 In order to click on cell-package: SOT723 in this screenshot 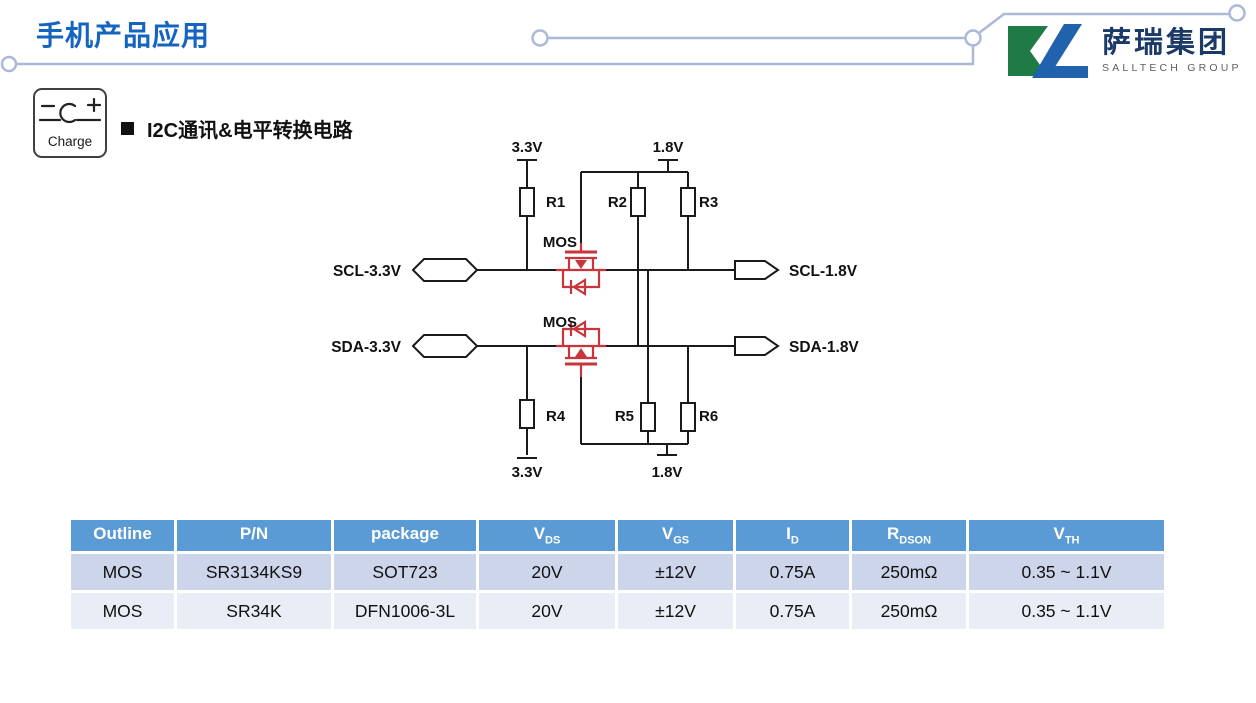, I will do `click(405, 572)`.